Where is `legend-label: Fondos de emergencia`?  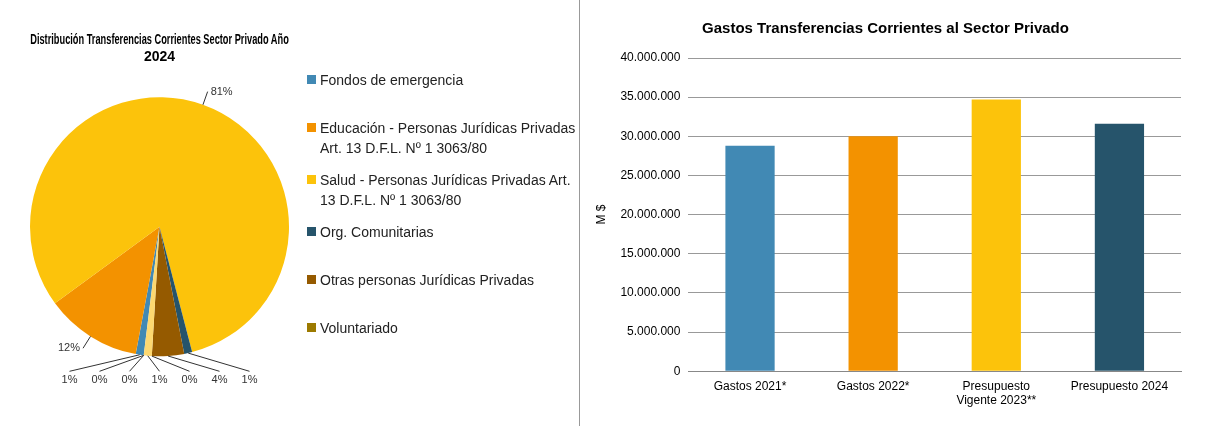
legend-label: Fondos de emergencia is located at coordinates (392, 80).